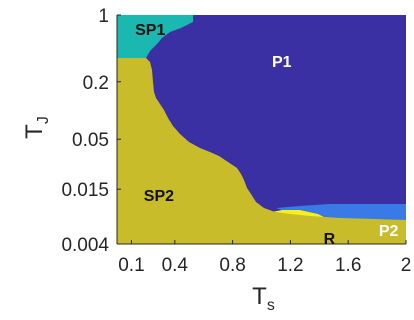  Describe the element at coordinates (150, 30) in the screenshot. I see `region-label-sp1: SP1` at that location.